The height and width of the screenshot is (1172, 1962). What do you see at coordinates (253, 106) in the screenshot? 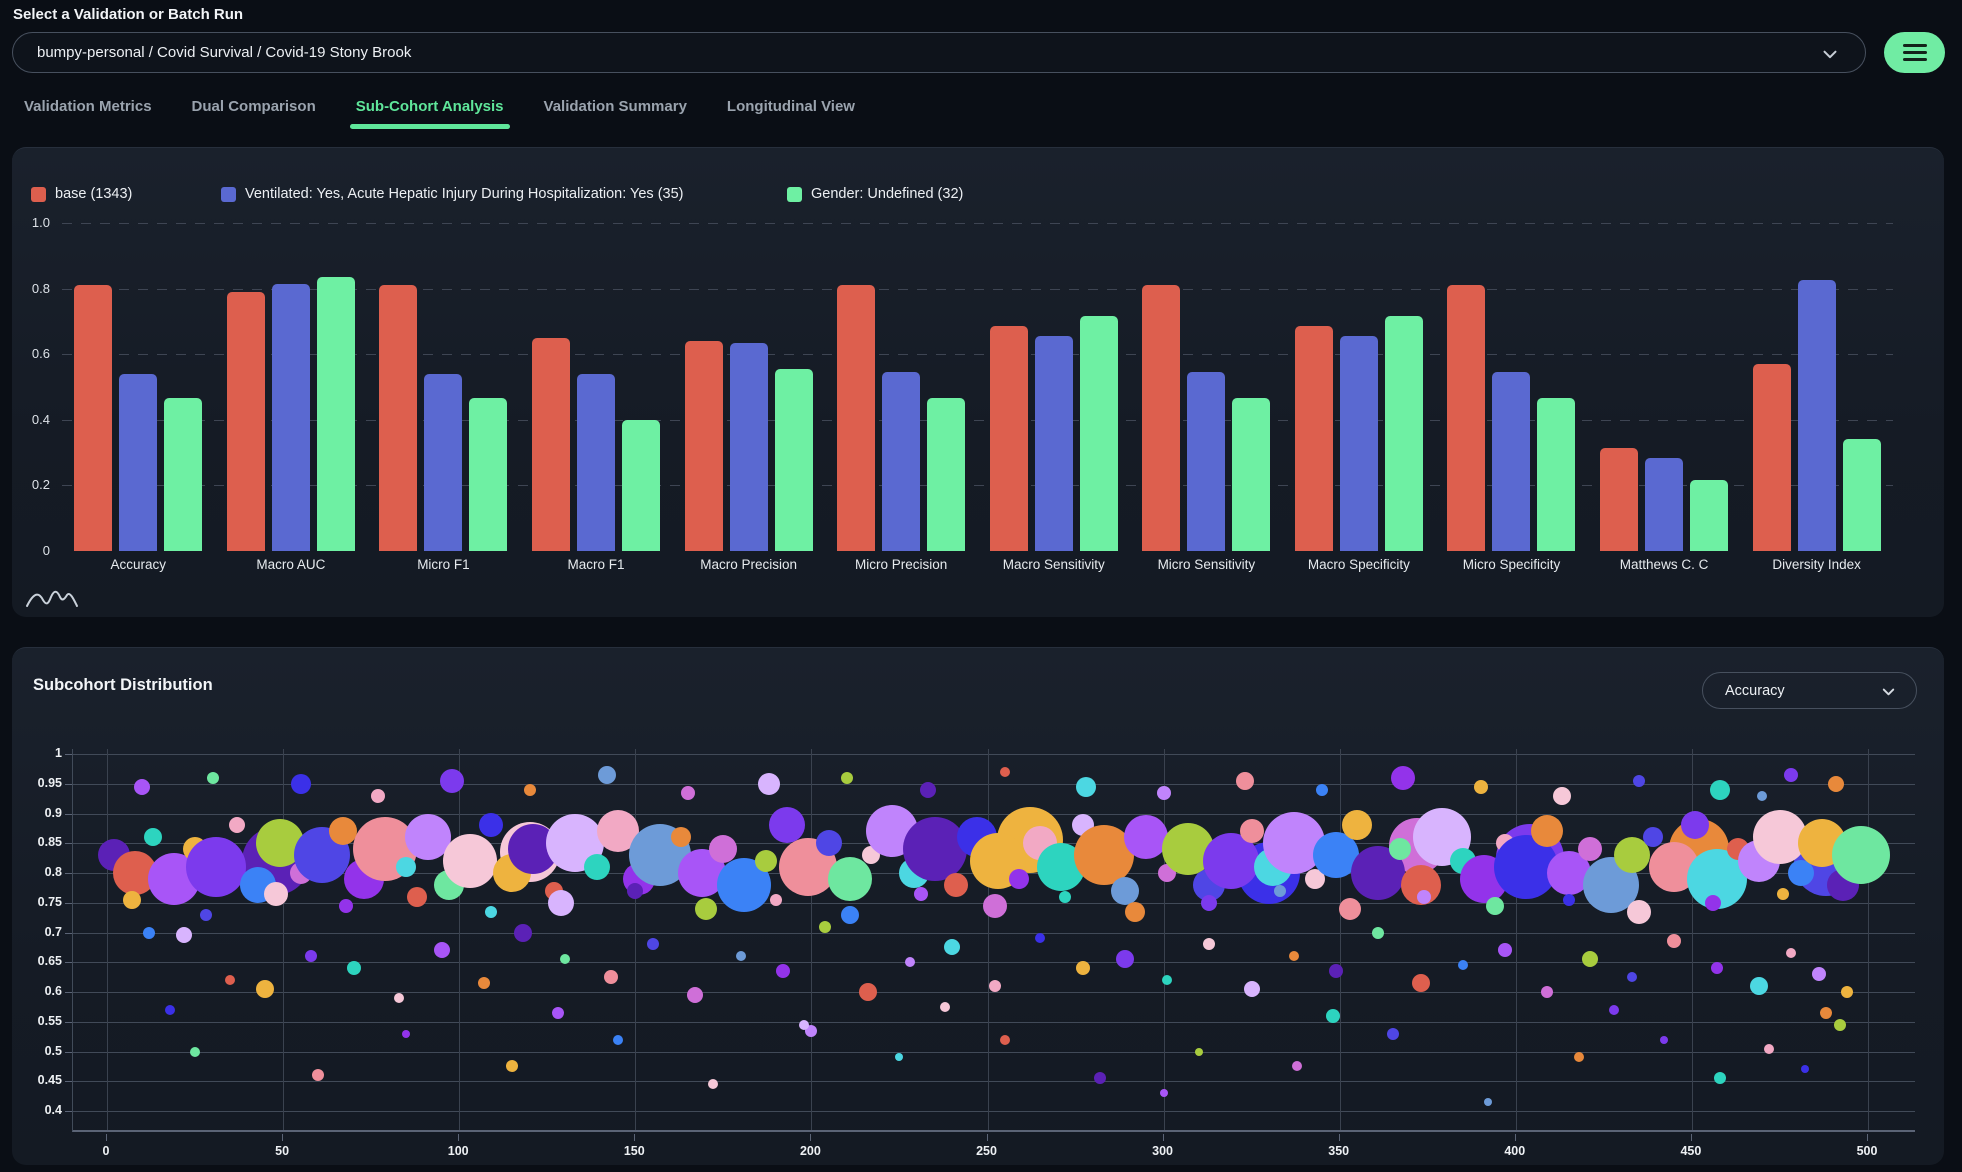
I see `tab-dual-comparison: Dual Comparison` at bounding box center [253, 106].